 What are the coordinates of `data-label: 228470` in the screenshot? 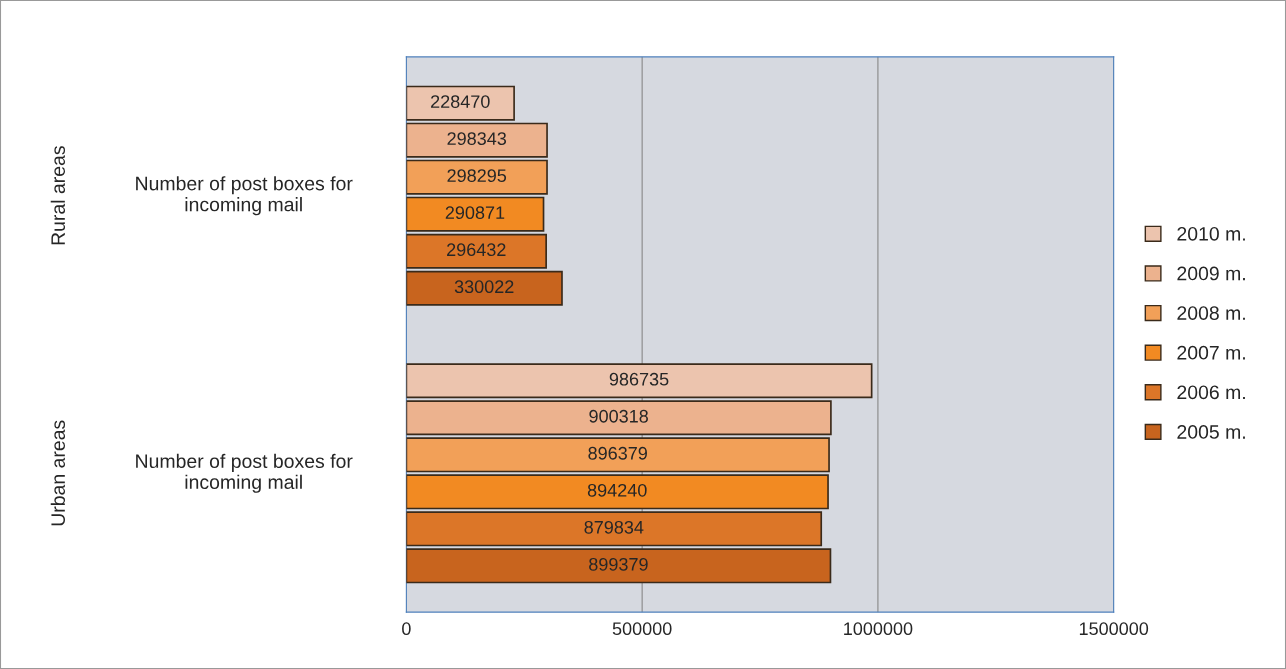 It's located at (460, 101).